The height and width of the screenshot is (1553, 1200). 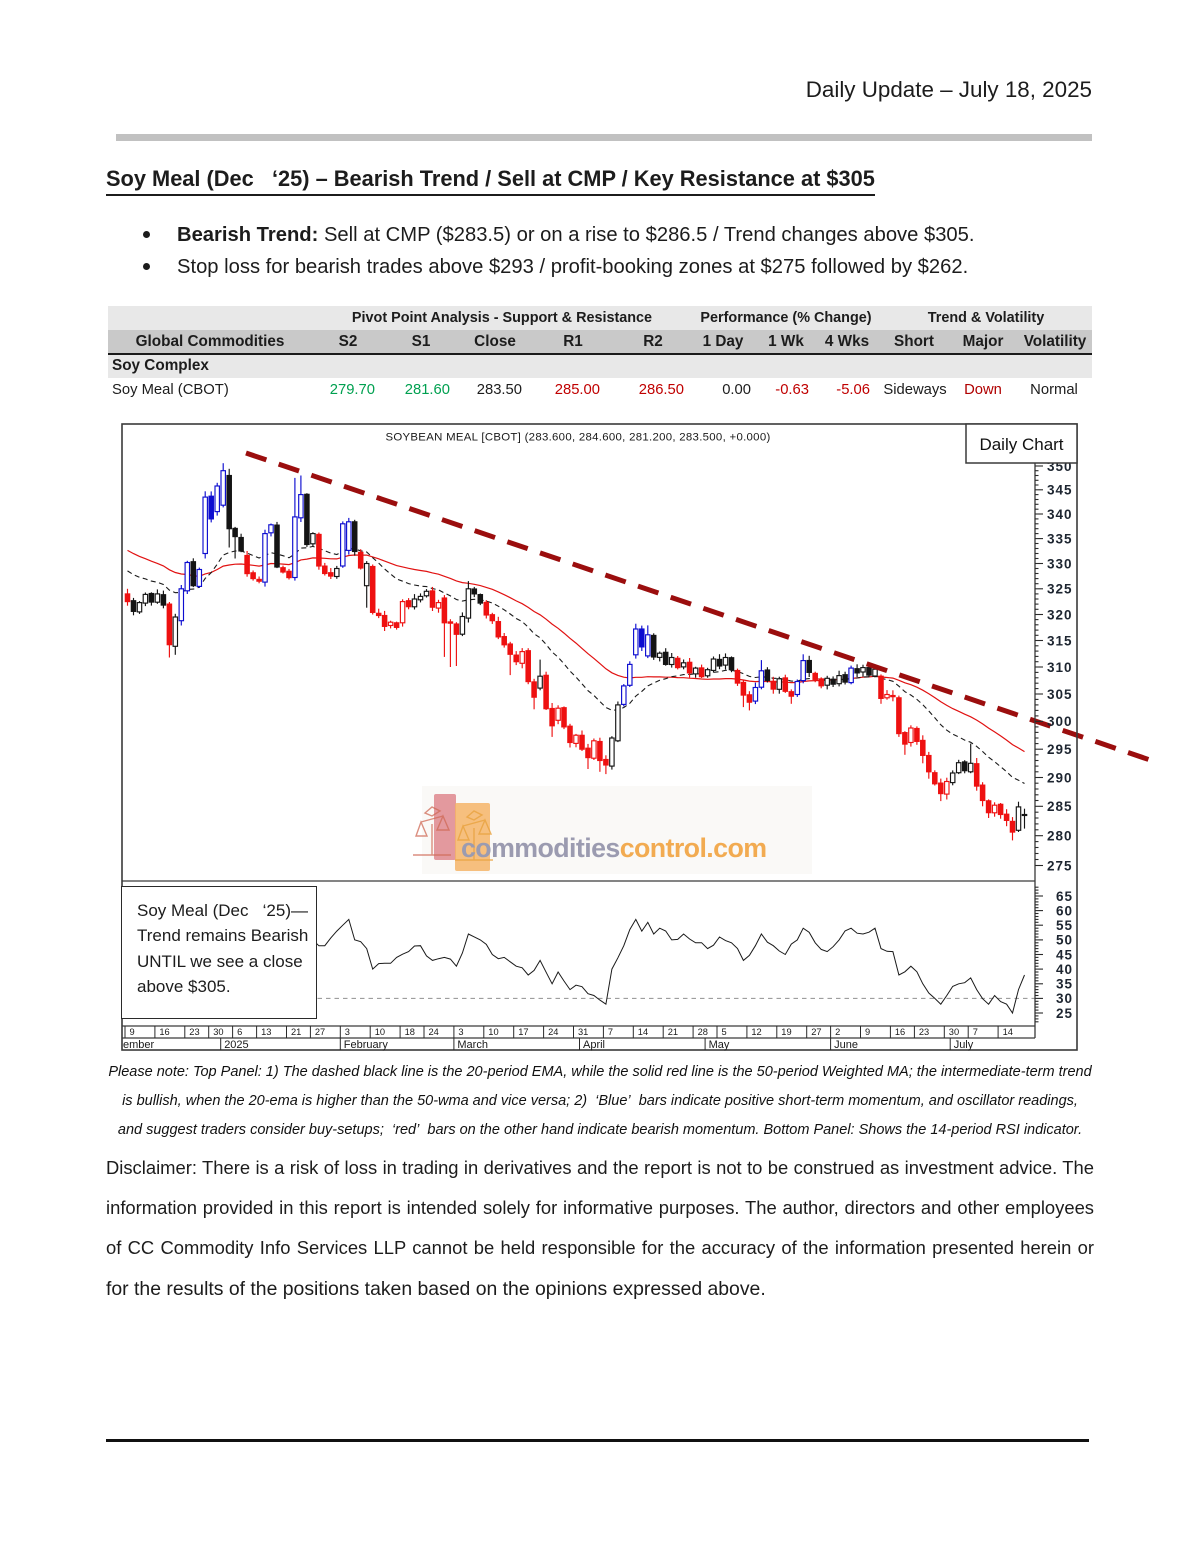 I want to click on svg-text: 35, so click(x=1064, y=984).